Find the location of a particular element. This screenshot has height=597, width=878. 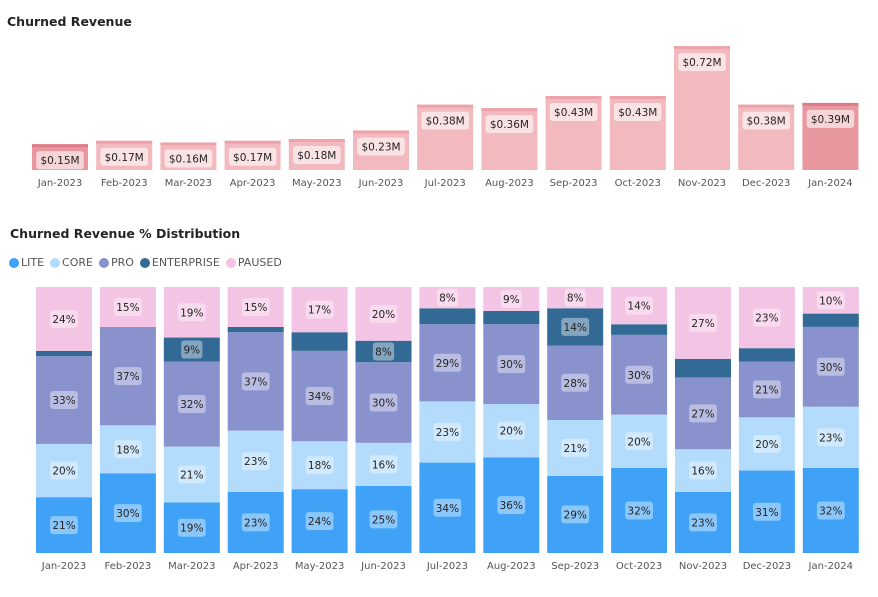

segment-label: 15% is located at coordinates (255, 308).